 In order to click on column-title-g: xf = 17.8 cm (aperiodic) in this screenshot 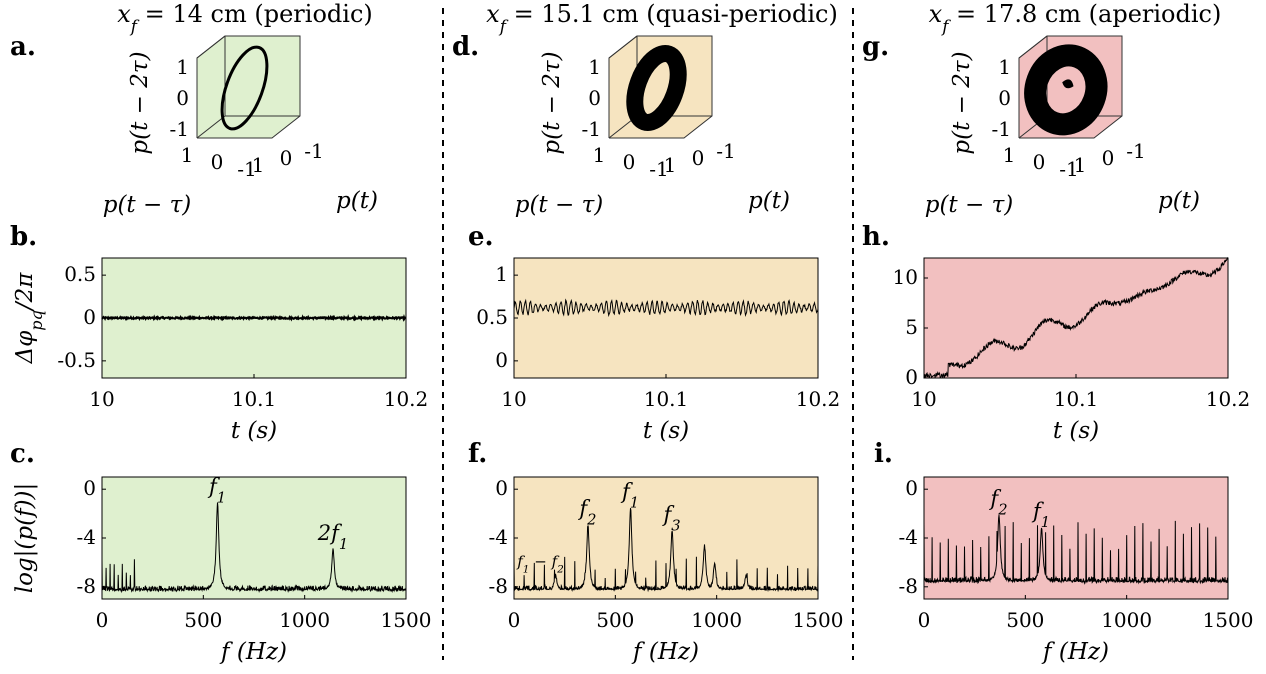, I will do `click(1075, 18)`.